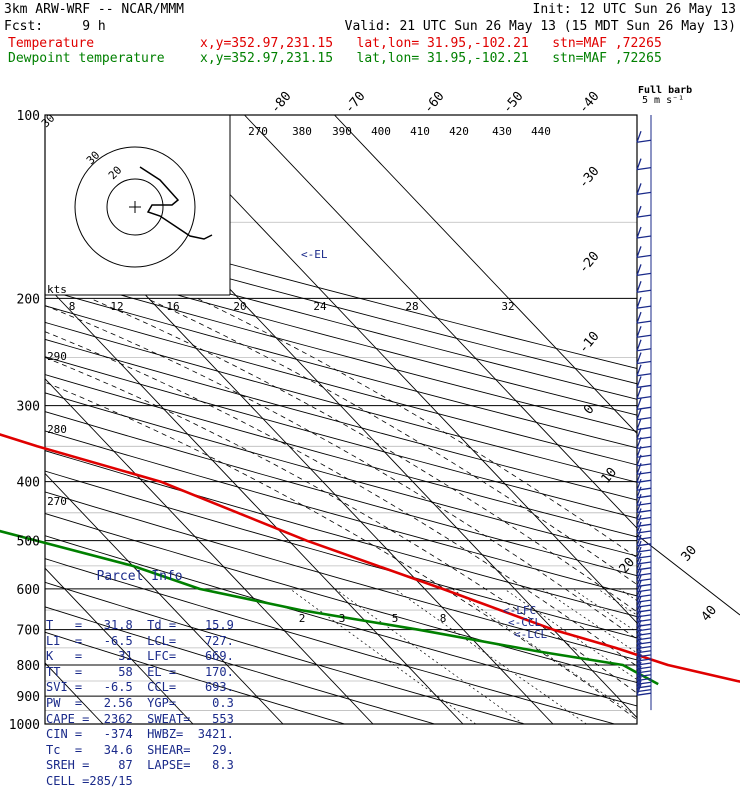 This screenshot has height=805, width=740. What do you see at coordinates (116, 306) in the screenshot?
I see `mixing-ratio-label: 12` at bounding box center [116, 306].